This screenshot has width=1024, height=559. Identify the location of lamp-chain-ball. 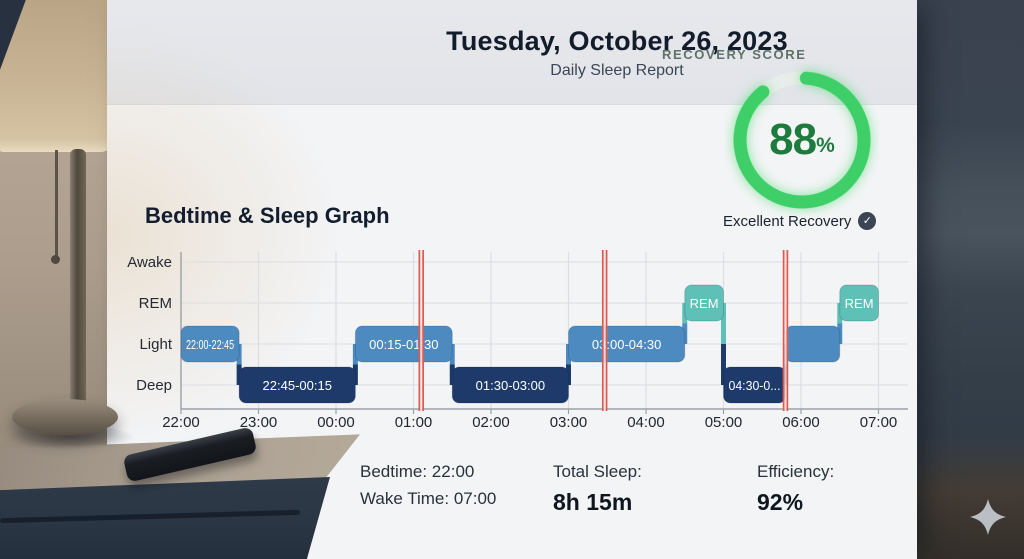
(55, 259).